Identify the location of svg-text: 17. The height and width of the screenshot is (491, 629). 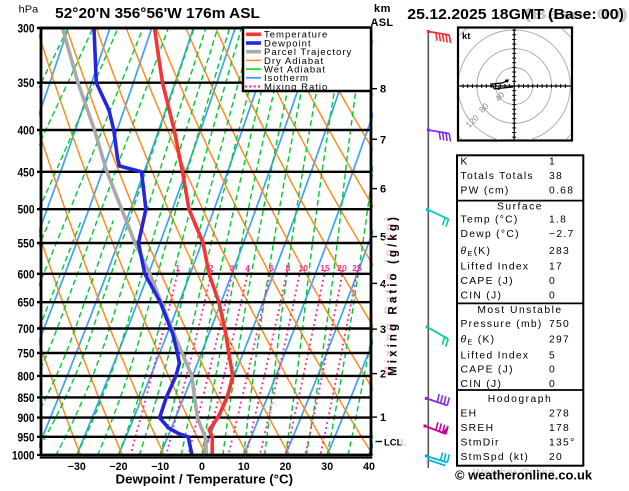
(556, 267).